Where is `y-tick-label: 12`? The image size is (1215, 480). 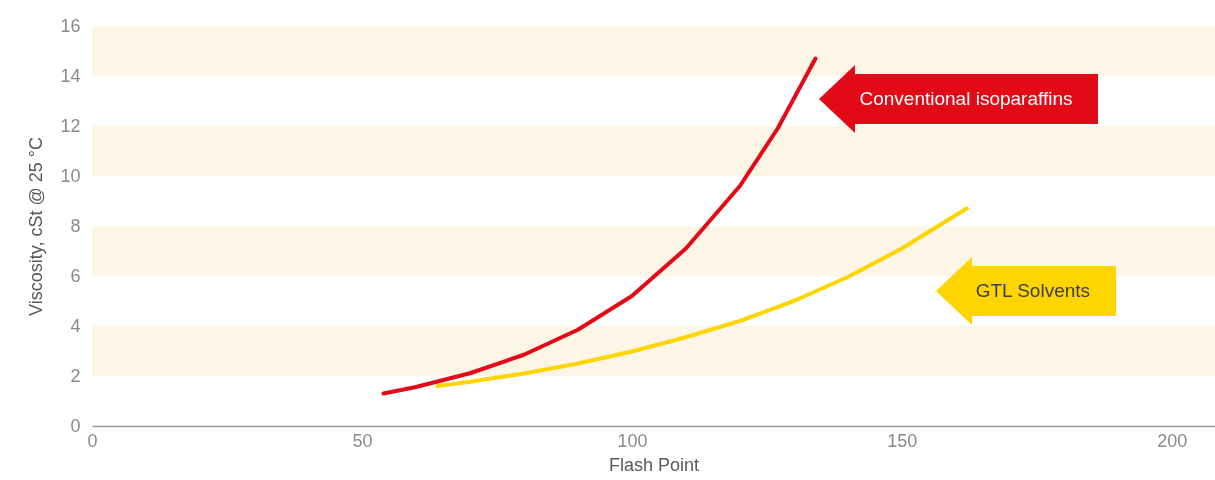 y-tick-label: 12 is located at coordinates (70, 125).